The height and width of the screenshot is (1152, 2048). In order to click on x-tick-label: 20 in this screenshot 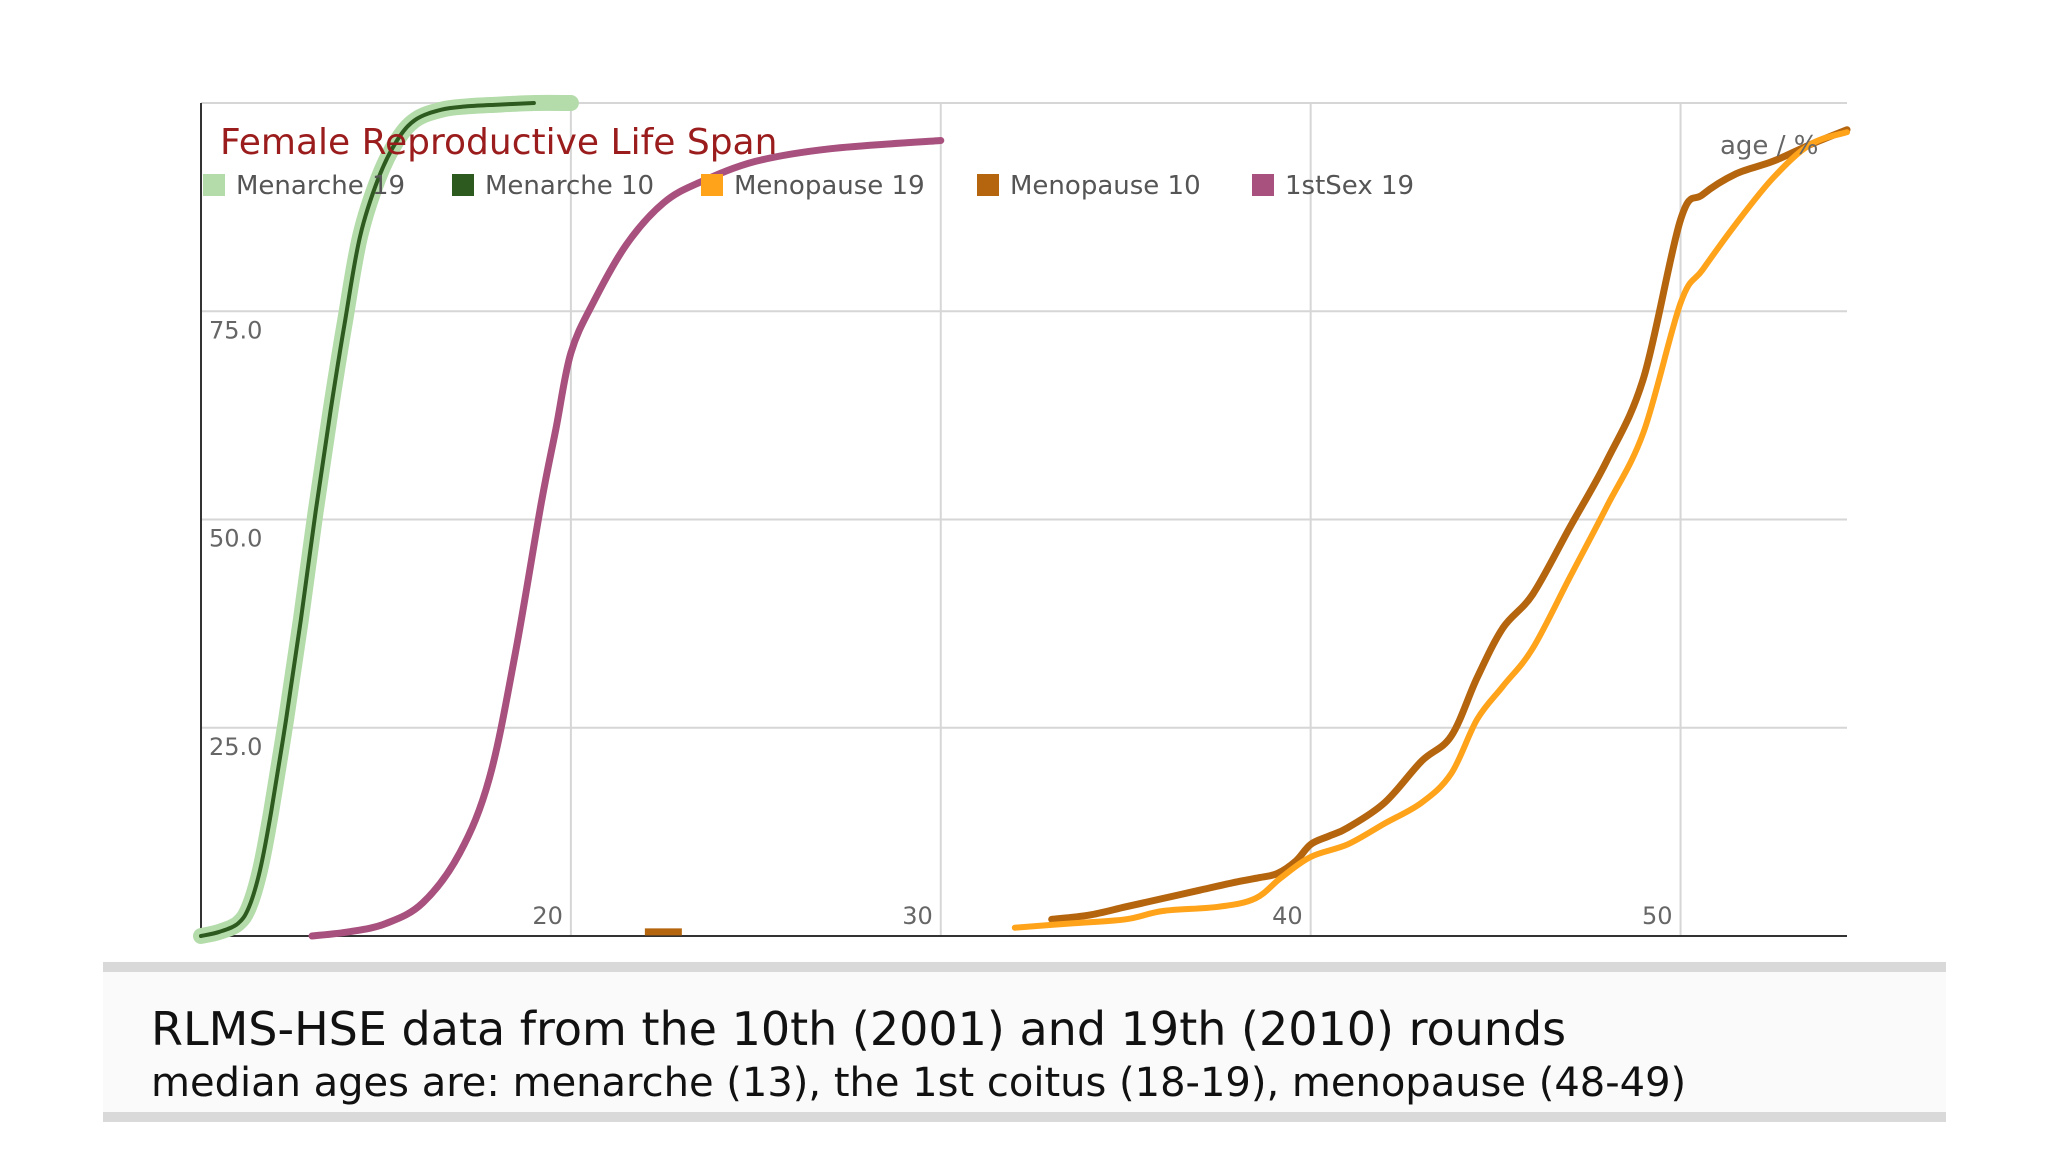, I will do `click(547, 916)`.